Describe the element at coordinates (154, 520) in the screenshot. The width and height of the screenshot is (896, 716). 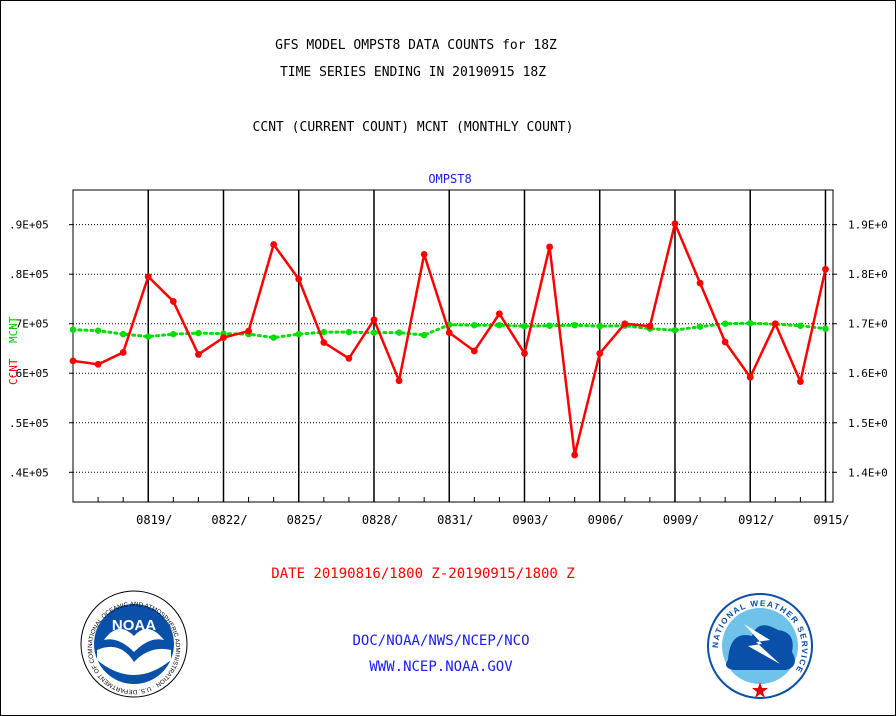
I see `x-tick-label: 0819/` at that location.